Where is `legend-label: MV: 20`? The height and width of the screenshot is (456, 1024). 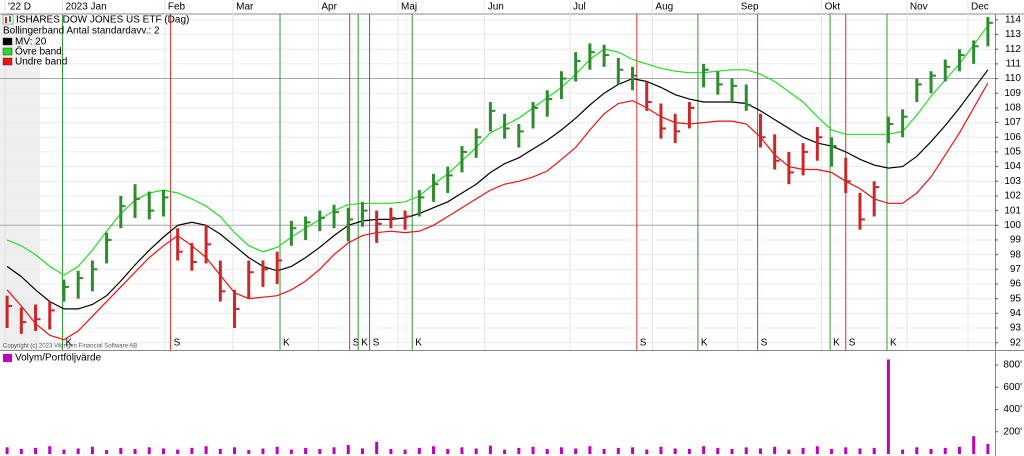 legend-label: MV: 20 is located at coordinates (31, 42).